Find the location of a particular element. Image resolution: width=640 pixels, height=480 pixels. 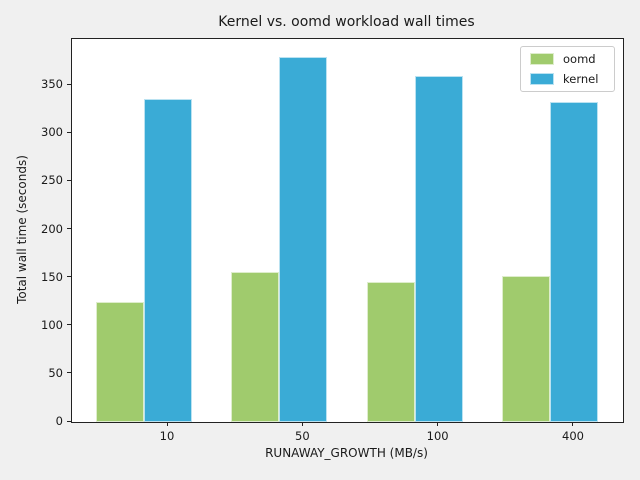

legend-swatch-kernel is located at coordinates (542, 79).